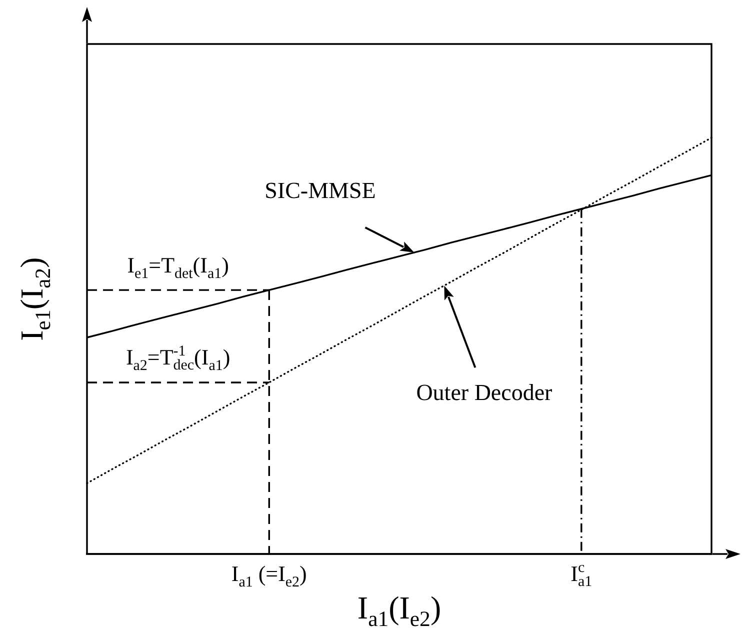 Image resolution: width=742 pixels, height=633 pixels. I want to click on annotation: I$_{e1}$=T$_{det}$(I$_{a1}$), so click(178, 267).